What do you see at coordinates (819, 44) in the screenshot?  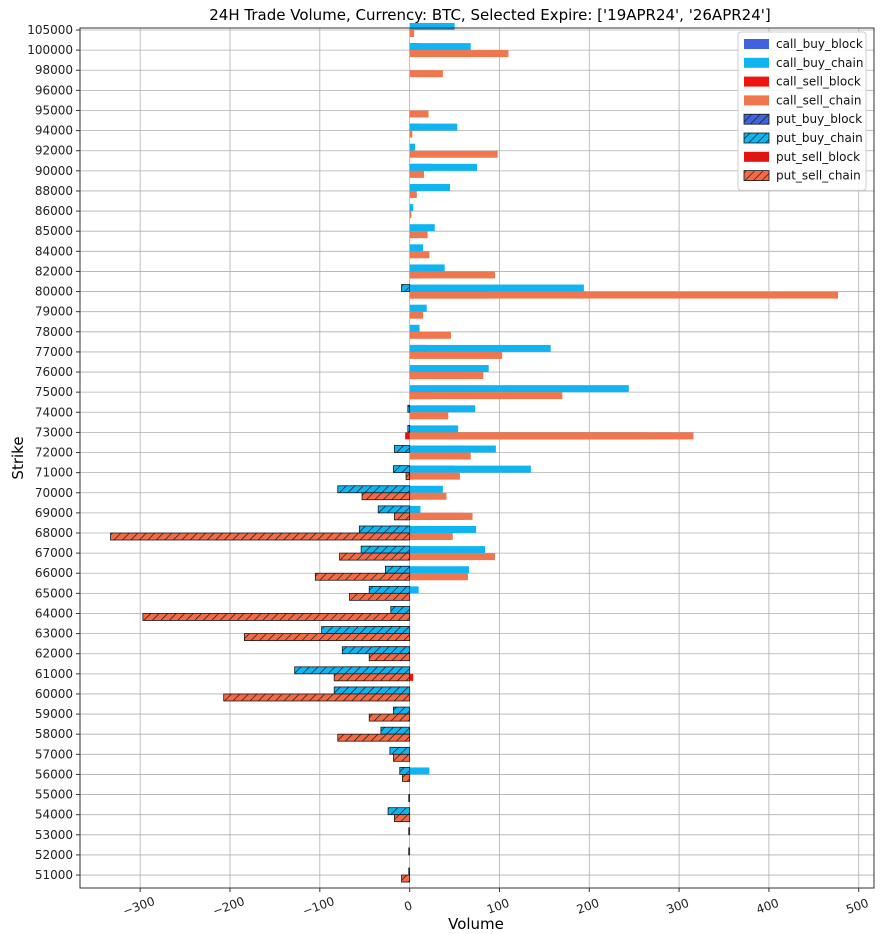 I see `legend-label-call_buy_block: call_buy_block` at bounding box center [819, 44].